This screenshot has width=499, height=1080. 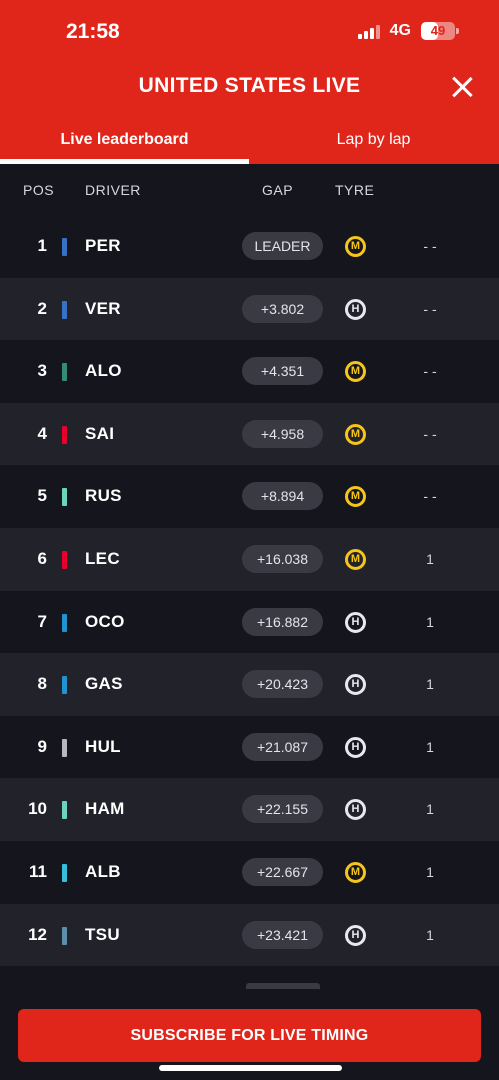 I want to click on driver-code: HUL, so click(x=103, y=746).